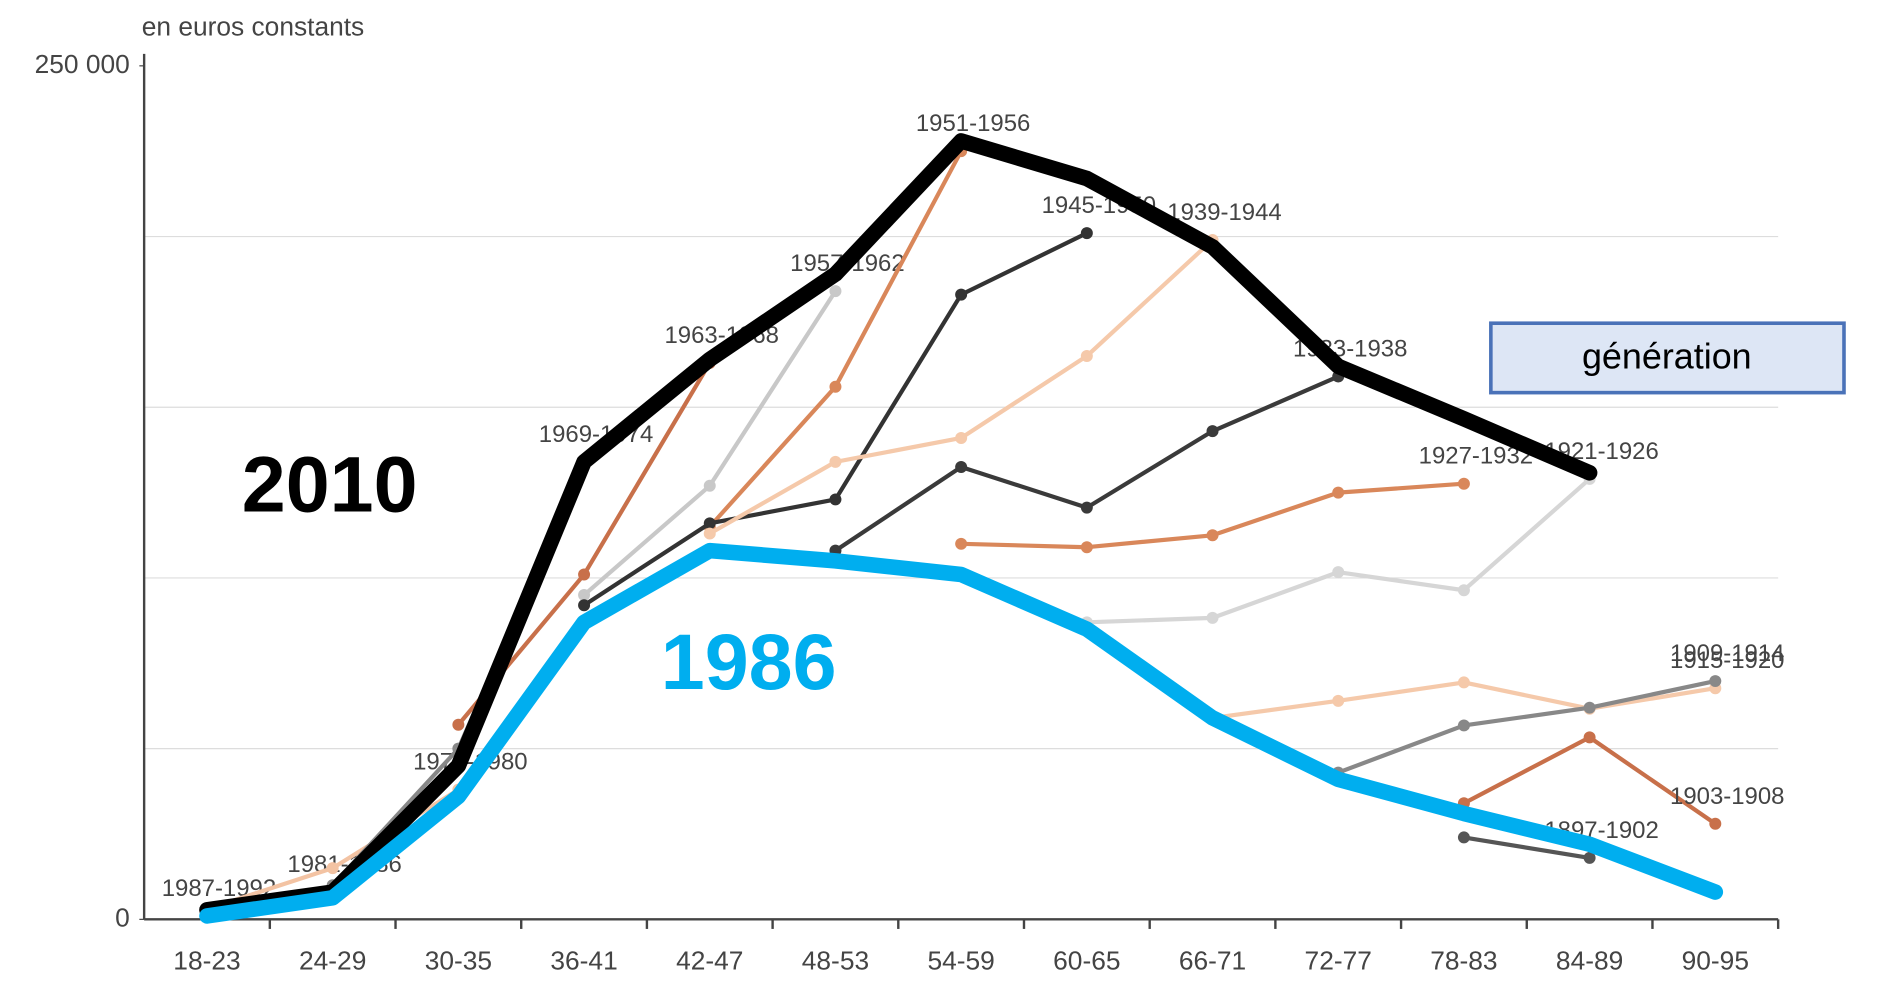  I want to click on series-label: 1909-1914, so click(1727, 653).